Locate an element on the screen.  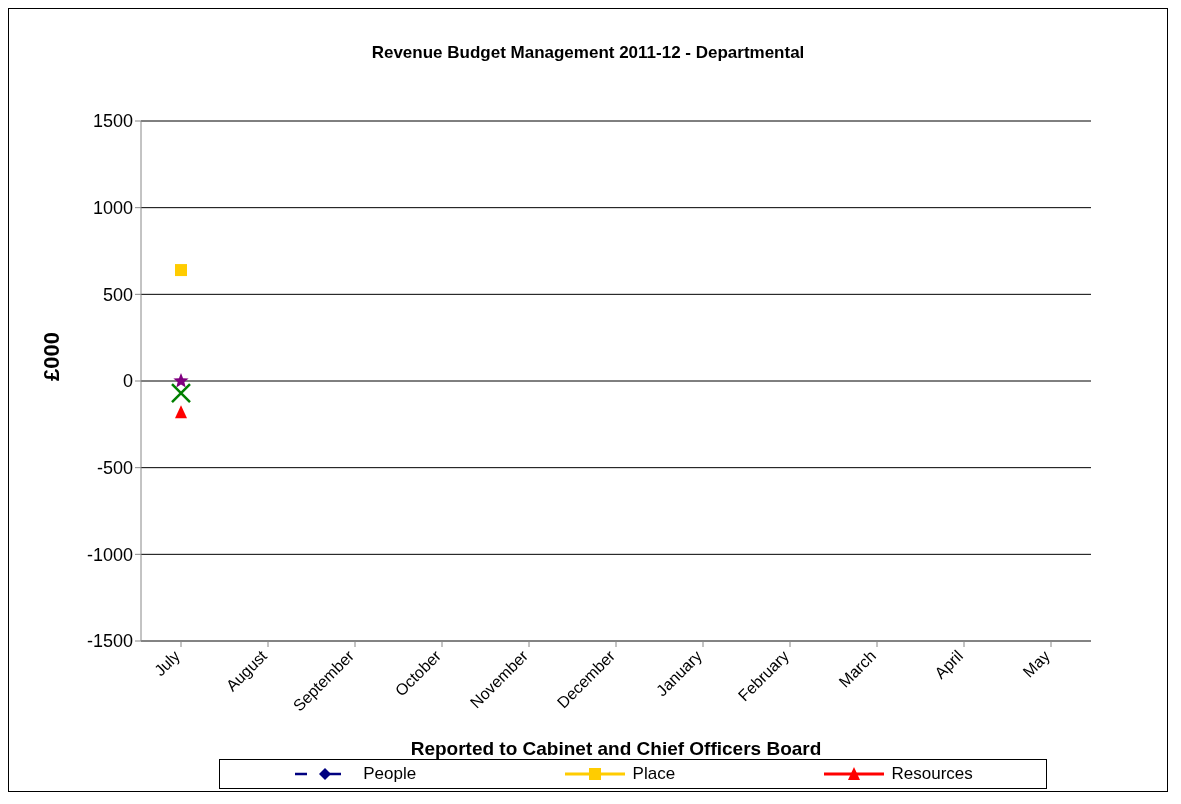
chart-title: Revenue Budget Management 2011-12 - Departmental is located at coordinates (588, 53).